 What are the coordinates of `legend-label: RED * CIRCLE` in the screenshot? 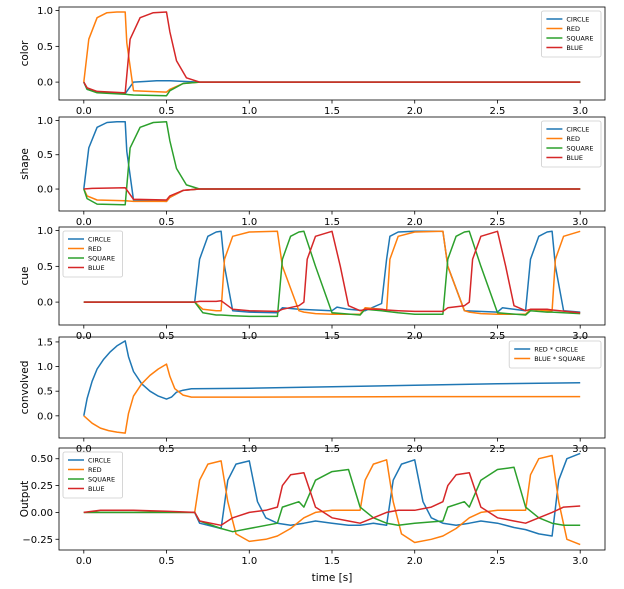 It's located at (556, 350).